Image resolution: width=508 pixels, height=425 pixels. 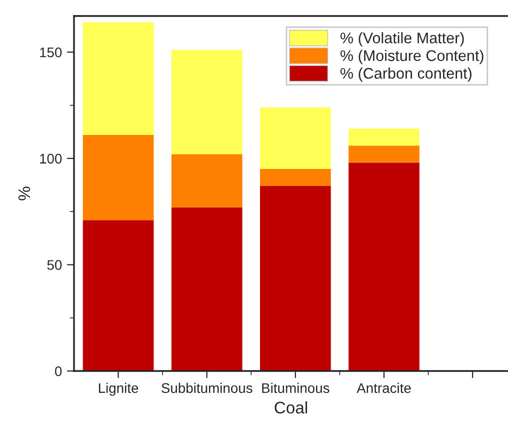 What do you see at coordinates (24, 193) in the screenshot?
I see `y-axis-title: %` at bounding box center [24, 193].